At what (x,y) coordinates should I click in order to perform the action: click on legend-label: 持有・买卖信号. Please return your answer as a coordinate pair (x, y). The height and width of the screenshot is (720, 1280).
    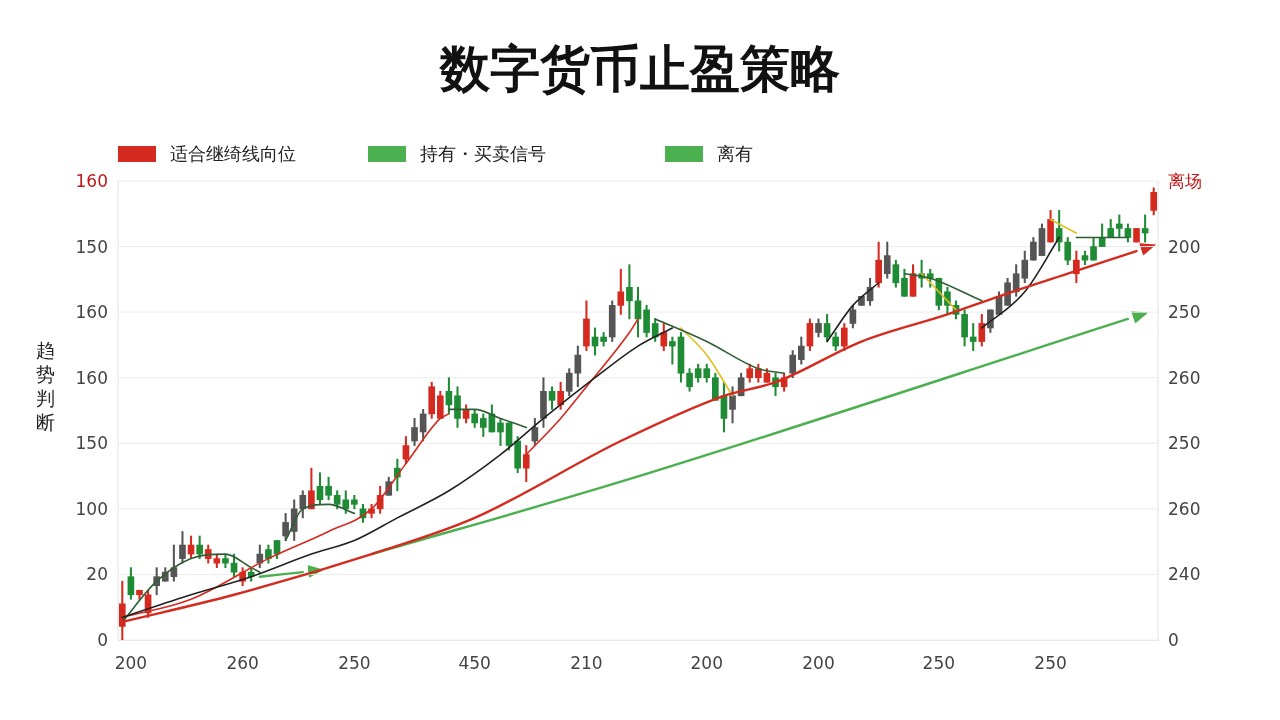
    Looking at the image, I should click on (483, 154).